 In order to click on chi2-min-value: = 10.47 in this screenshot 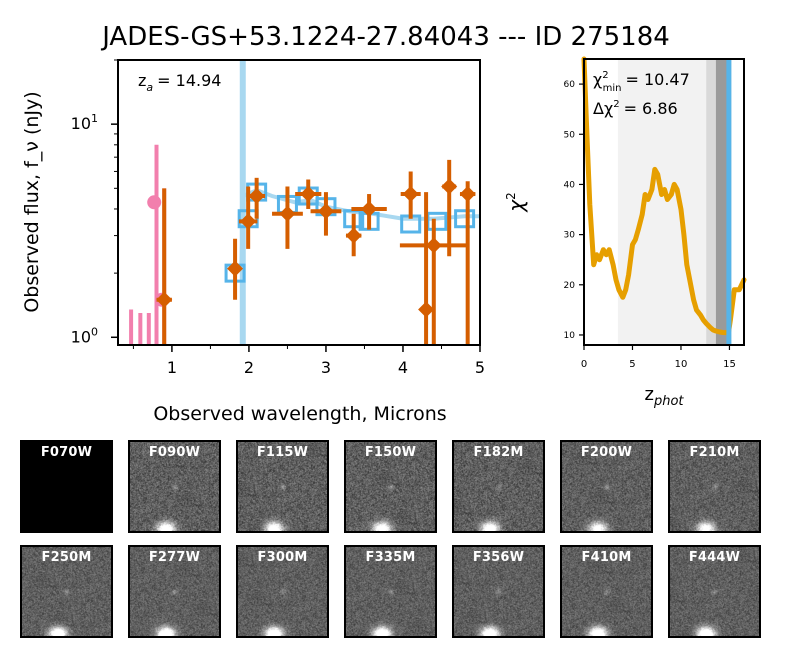, I will do `click(657, 79)`.